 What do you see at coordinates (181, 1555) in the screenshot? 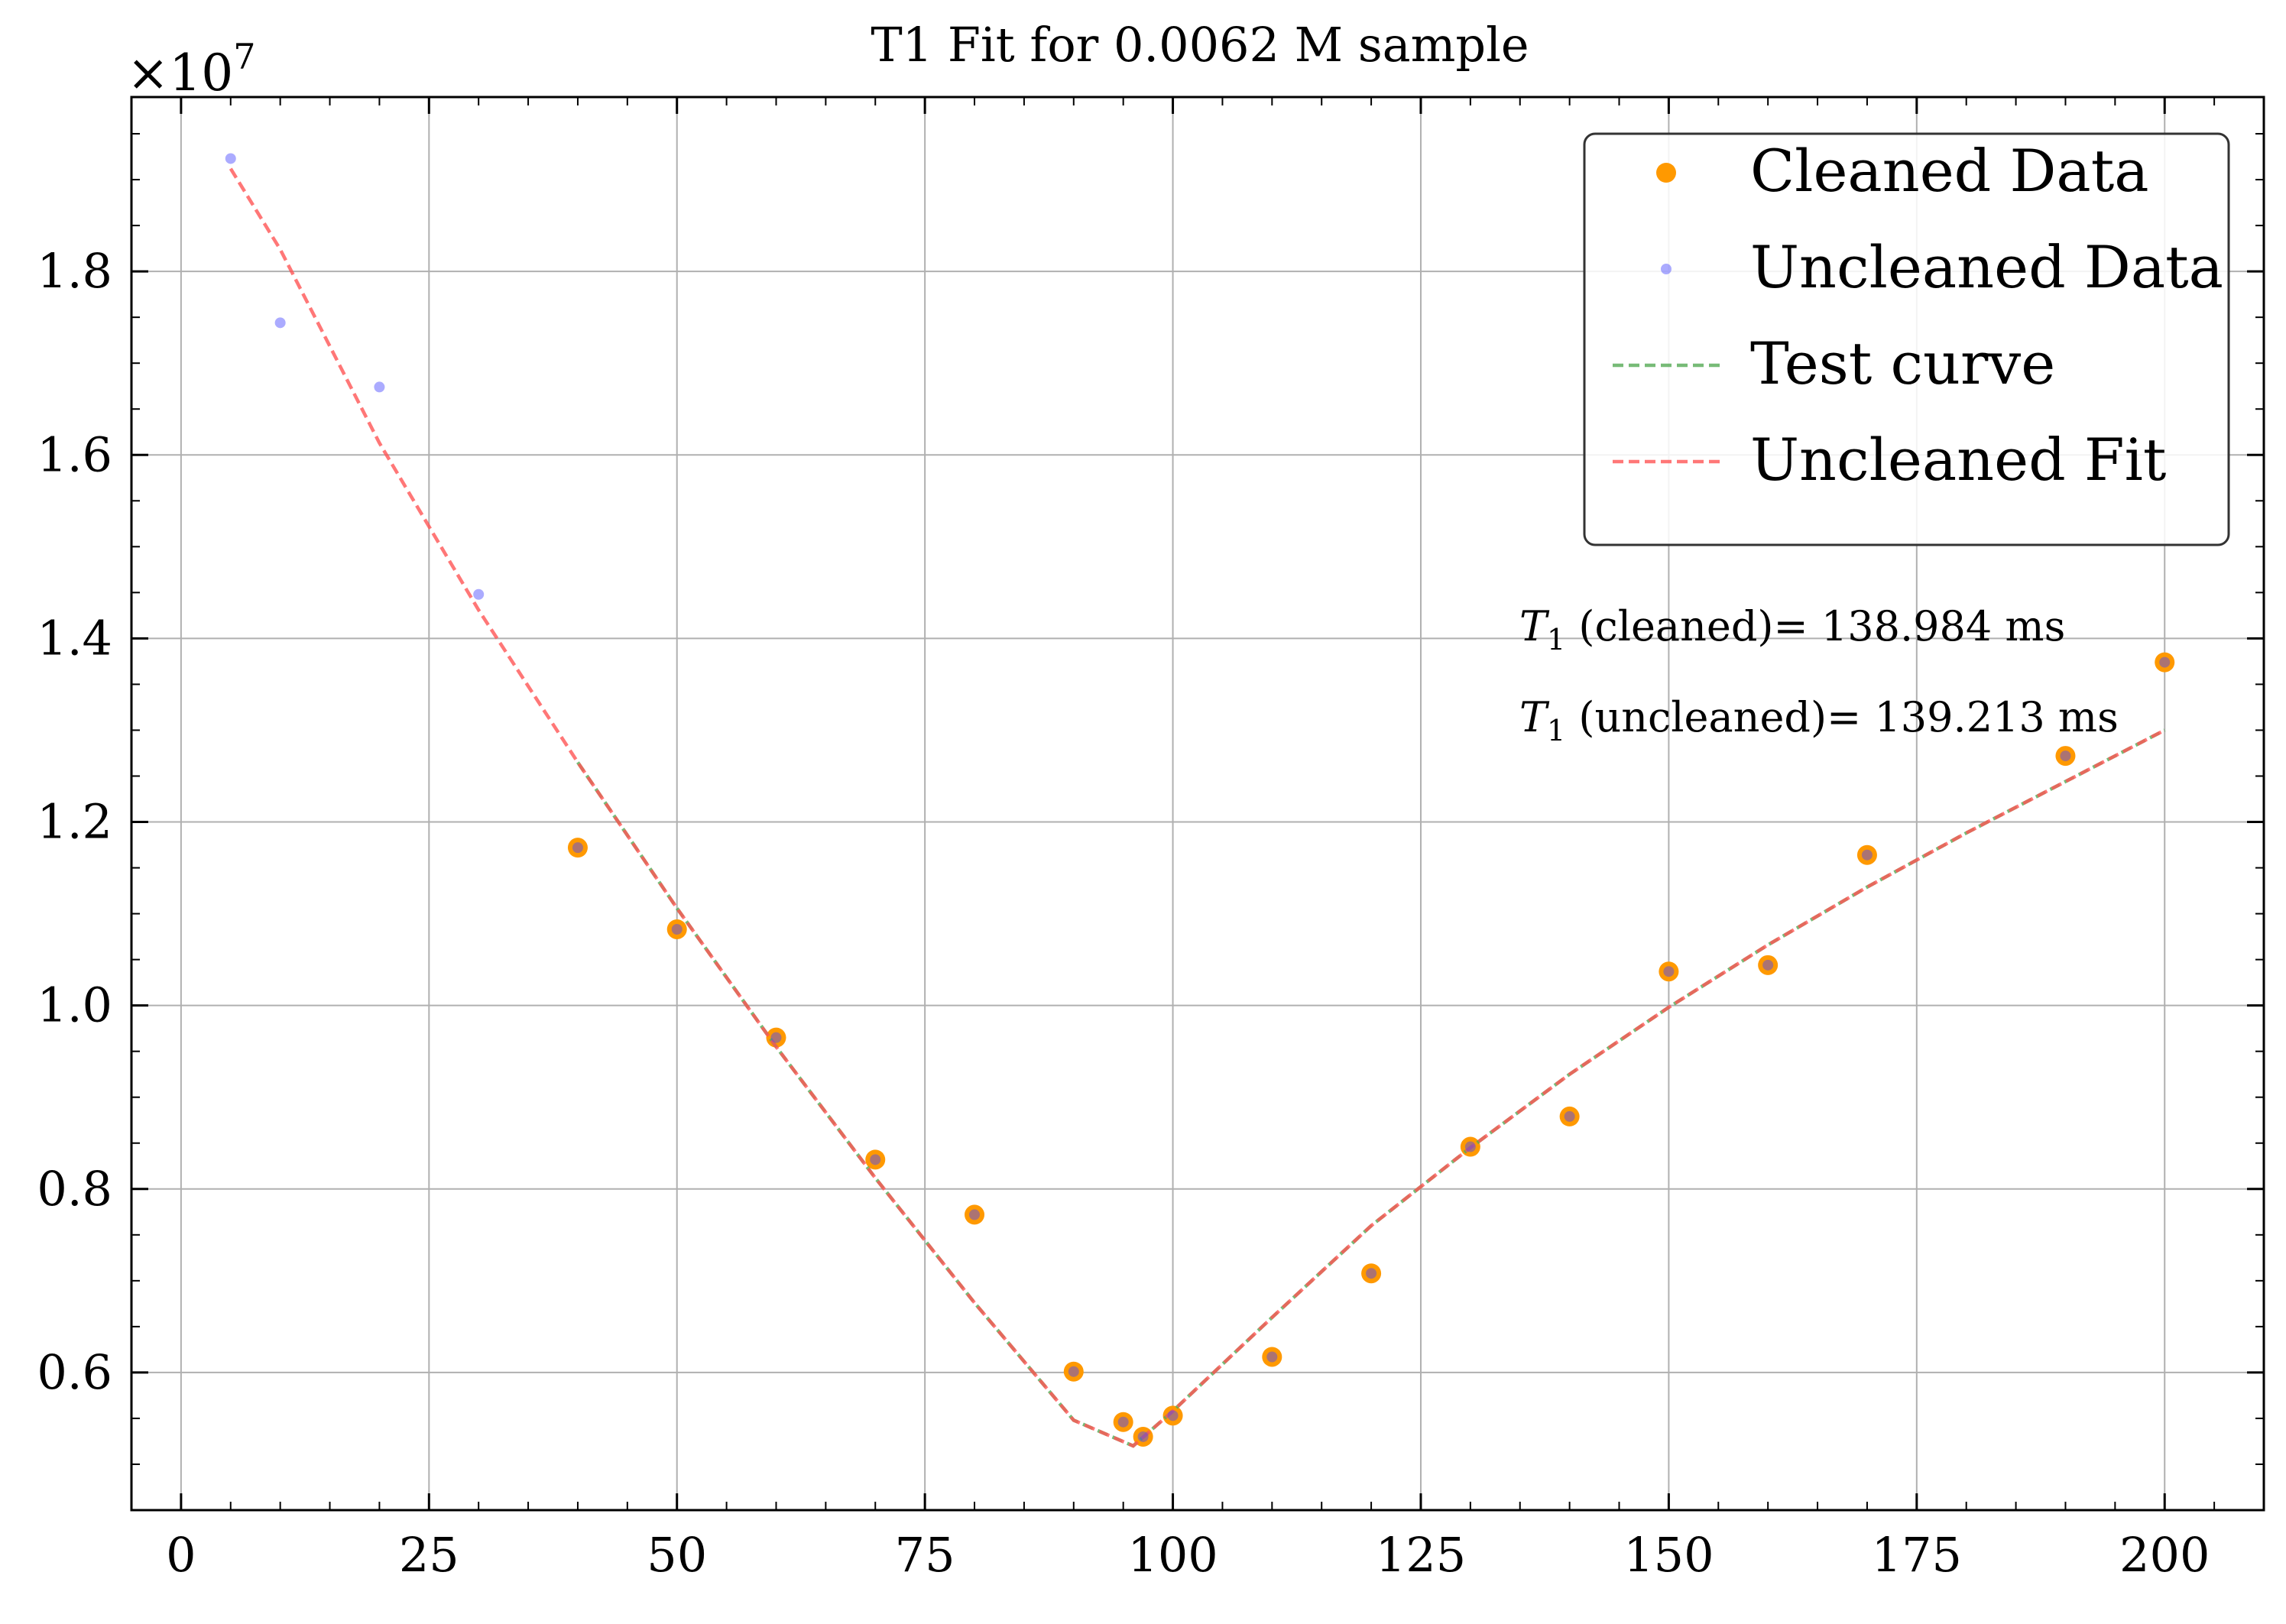
I see `x-tick-label: 0` at bounding box center [181, 1555].